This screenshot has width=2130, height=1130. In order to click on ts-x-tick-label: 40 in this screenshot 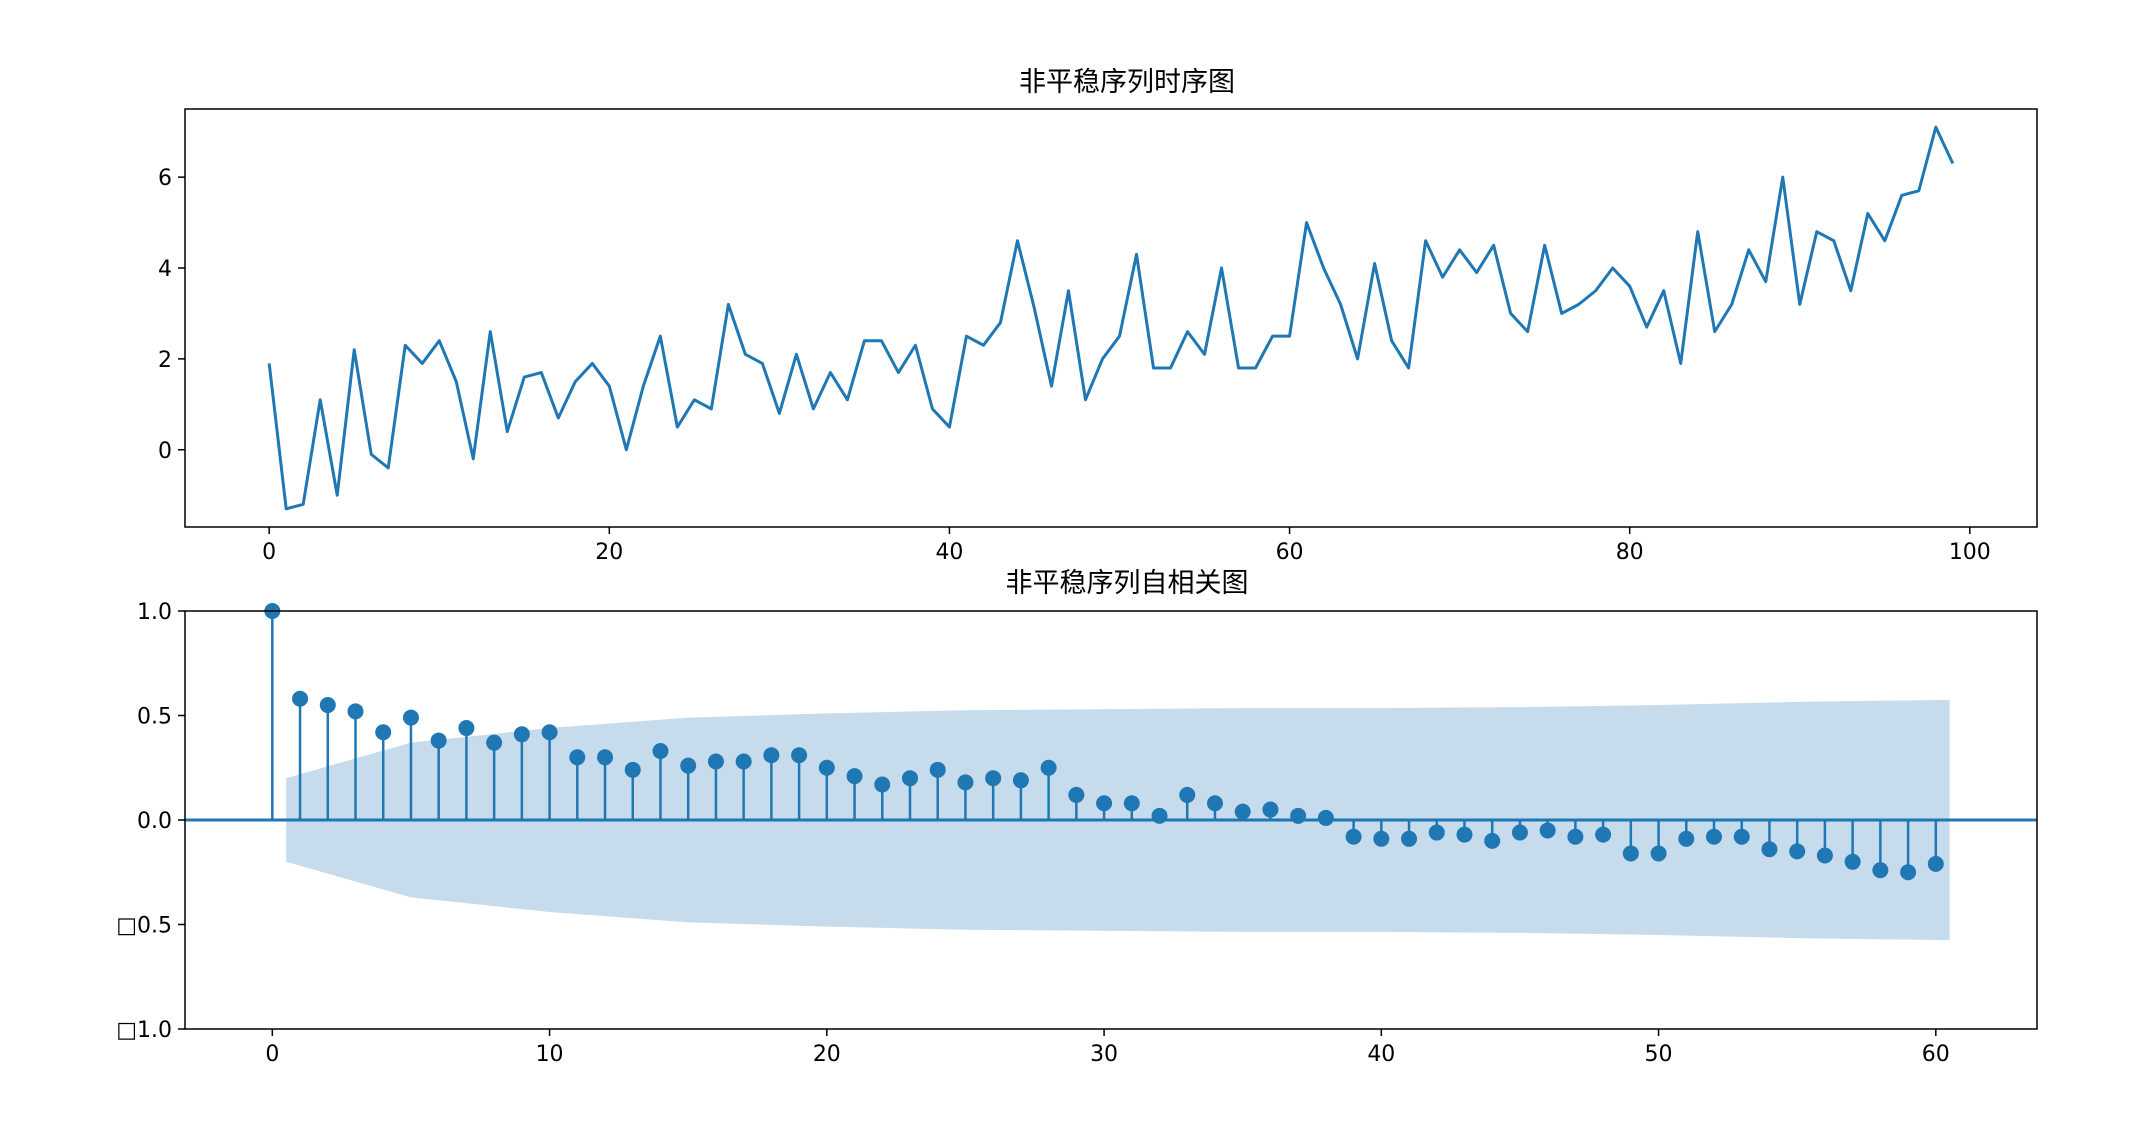, I will do `click(949, 552)`.